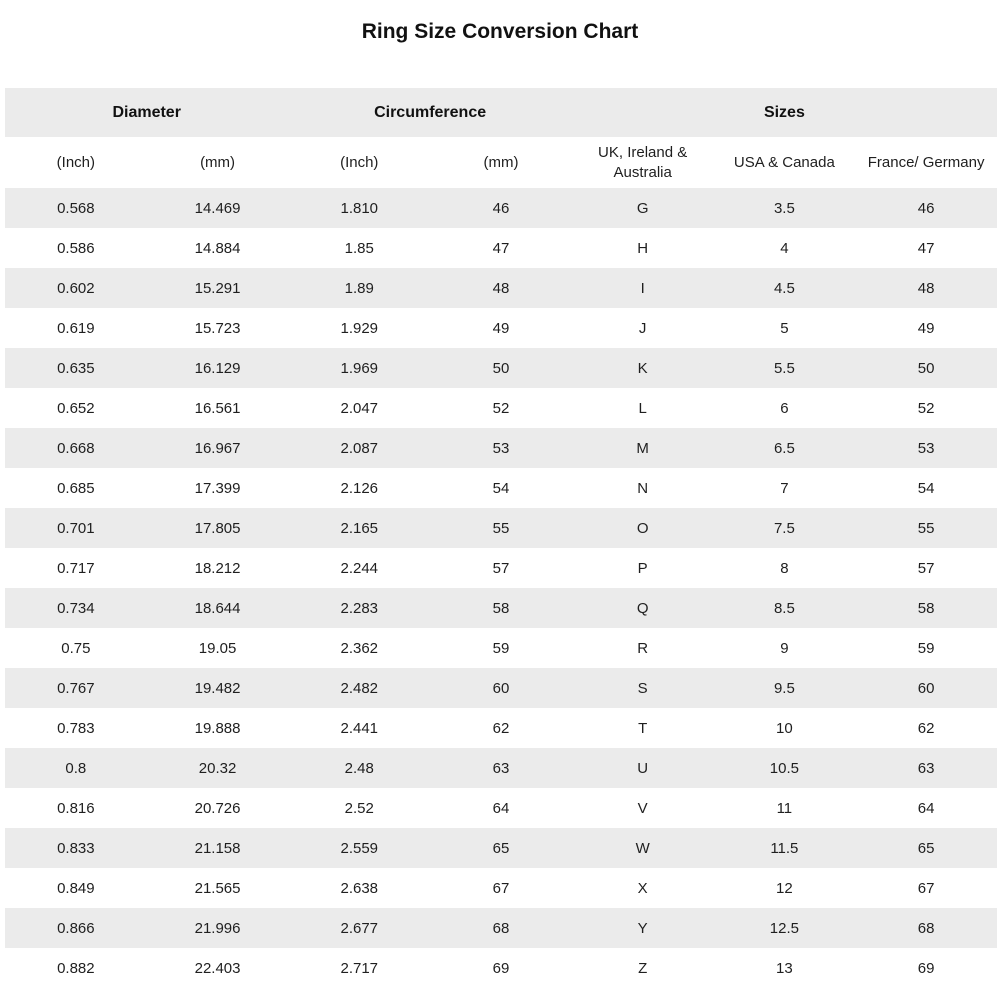  Describe the element at coordinates (501, 288) in the screenshot. I see `table-row: 0.602 15.291 1.89 48 I 4.5 48` at that location.